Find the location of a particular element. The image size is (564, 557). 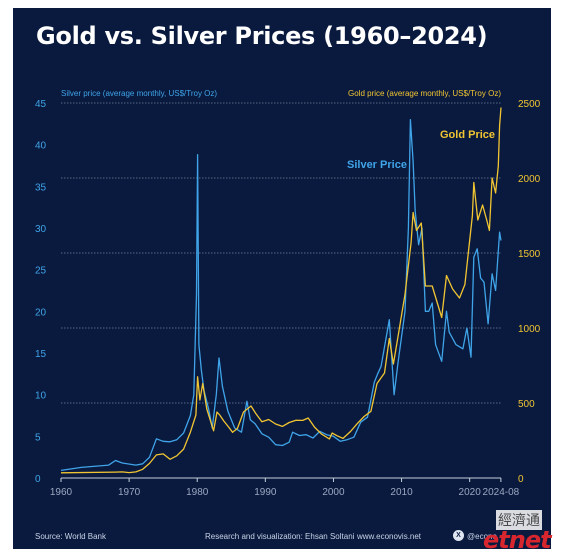

left-tick-10: 10 is located at coordinates (41, 396).